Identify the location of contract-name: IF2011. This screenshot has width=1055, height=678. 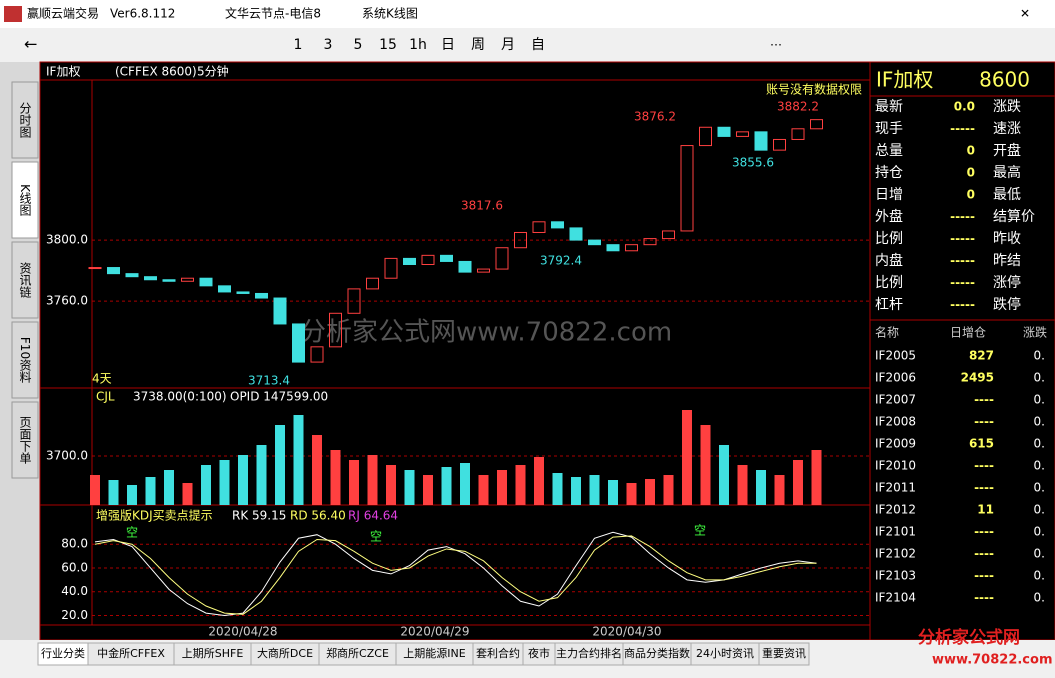
(895, 488).